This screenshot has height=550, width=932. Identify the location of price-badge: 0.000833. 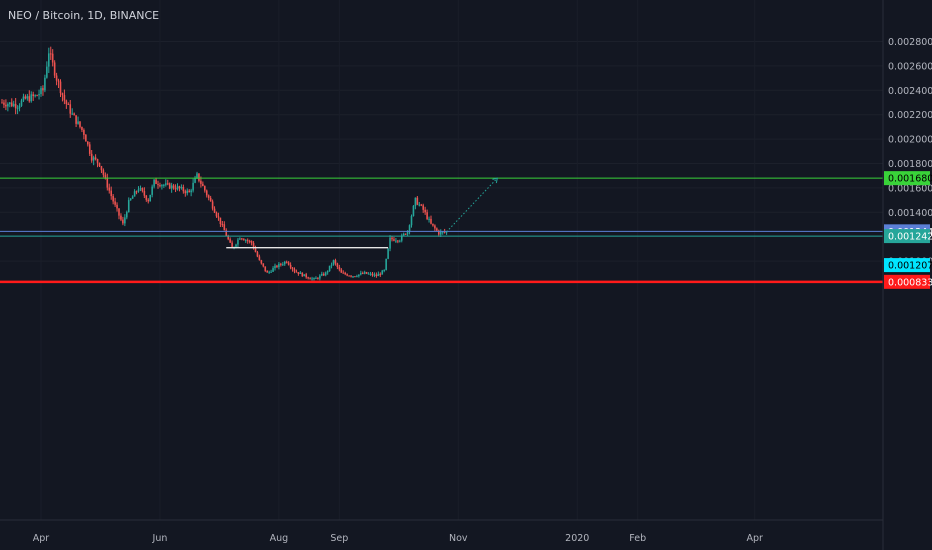
(908, 281).